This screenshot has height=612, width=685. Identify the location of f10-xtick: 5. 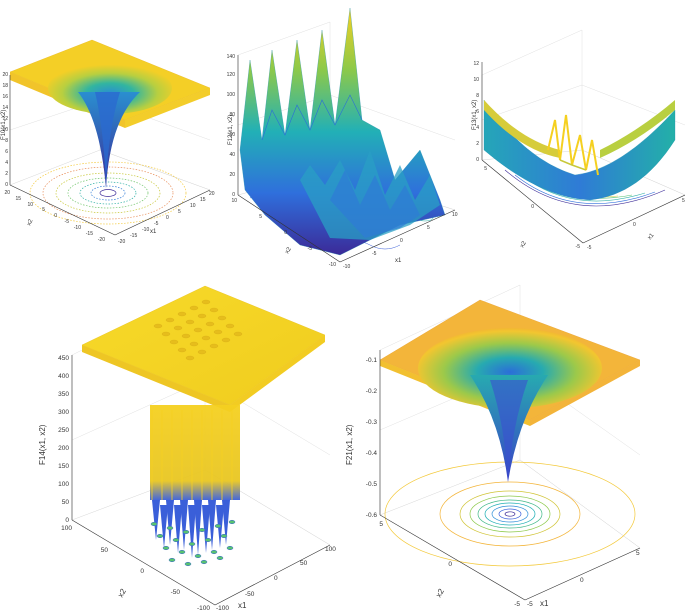
(179, 212).